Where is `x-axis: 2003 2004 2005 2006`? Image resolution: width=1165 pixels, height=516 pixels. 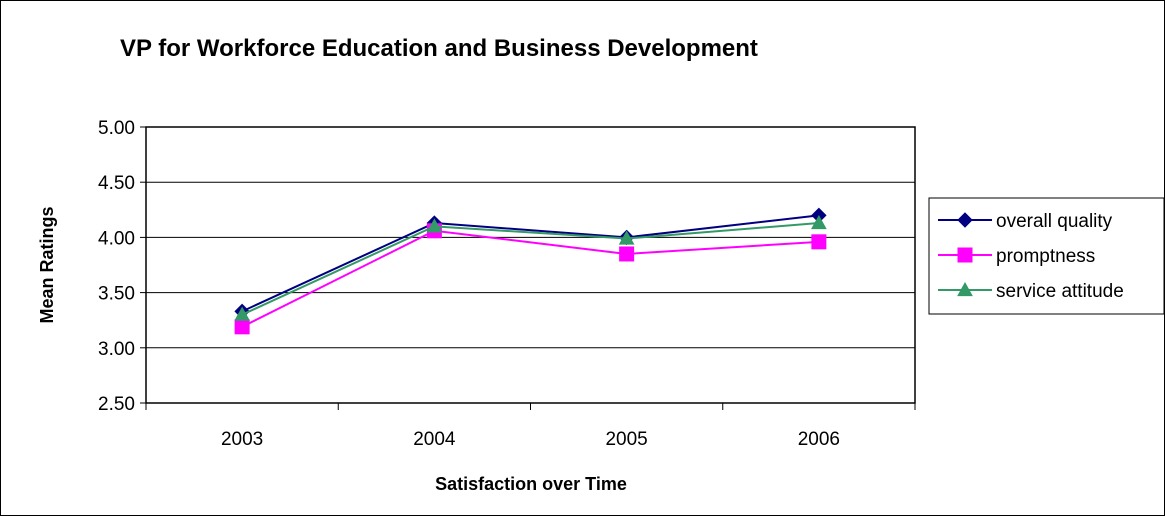
x-axis: 2003 2004 2005 2006 is located at coordinates (530, 426).